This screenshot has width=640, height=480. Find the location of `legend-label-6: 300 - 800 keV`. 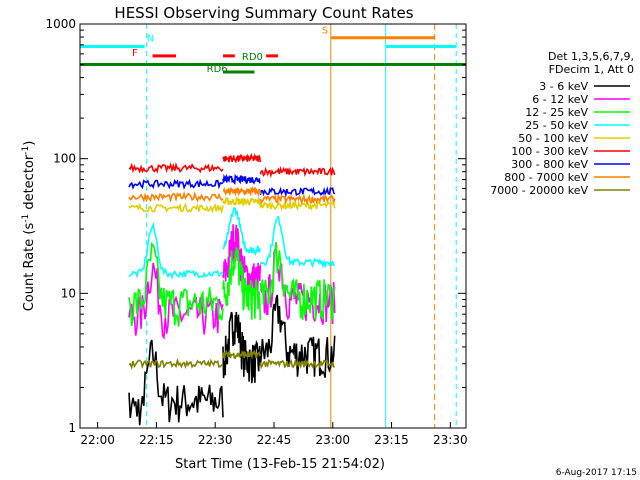

legend-label-6: 300 - 800 keV is located at coordinates (549, 164).